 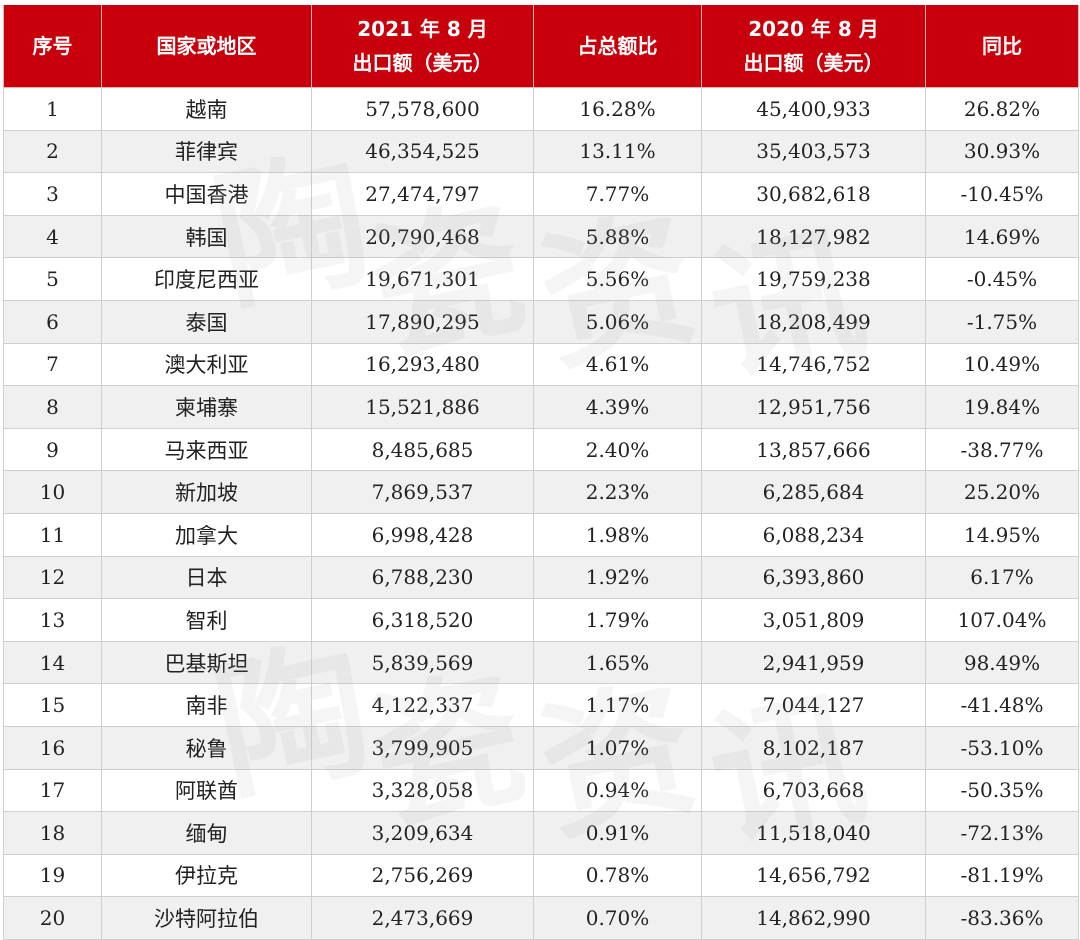 What do you see at coordinates (1002, 705) in the screenshot?
I see `cell-yoy: -41.48%` at bounding box center [1002, 705].